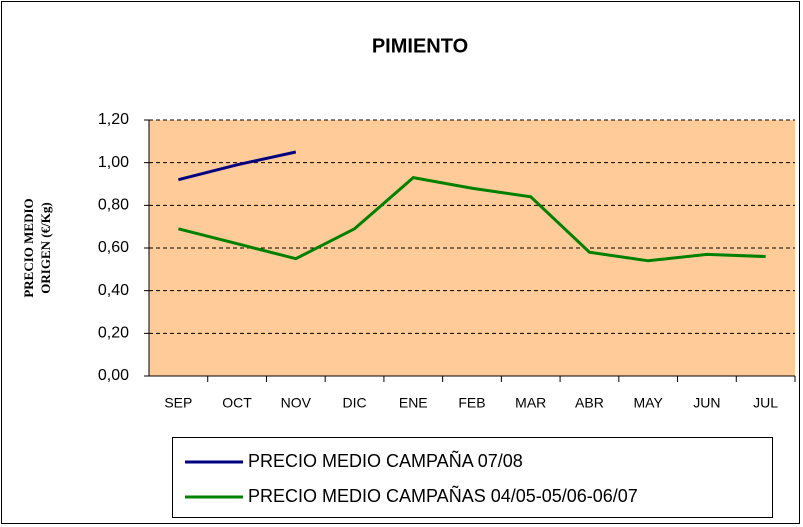 The image size is (803, 527). What do you see at coordinates (113, 162) in the screenshot?
I see `y-tick-label: 1,00` at bounding box center [113, 162].